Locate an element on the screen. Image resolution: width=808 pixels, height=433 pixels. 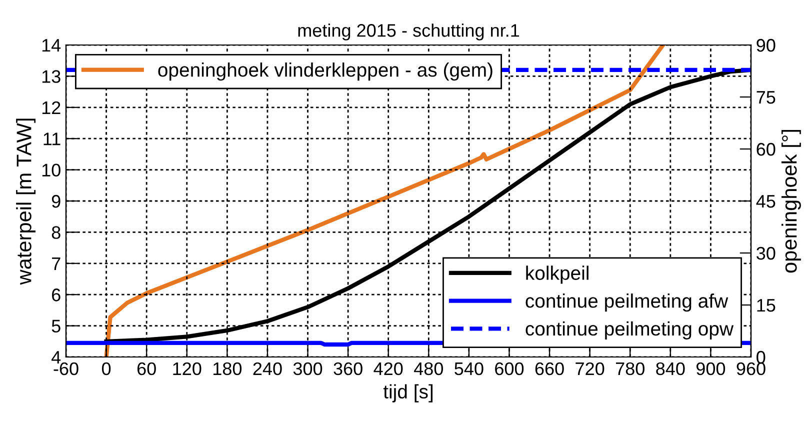
x-tick-label: 0 is located at coordinates (106, 369).